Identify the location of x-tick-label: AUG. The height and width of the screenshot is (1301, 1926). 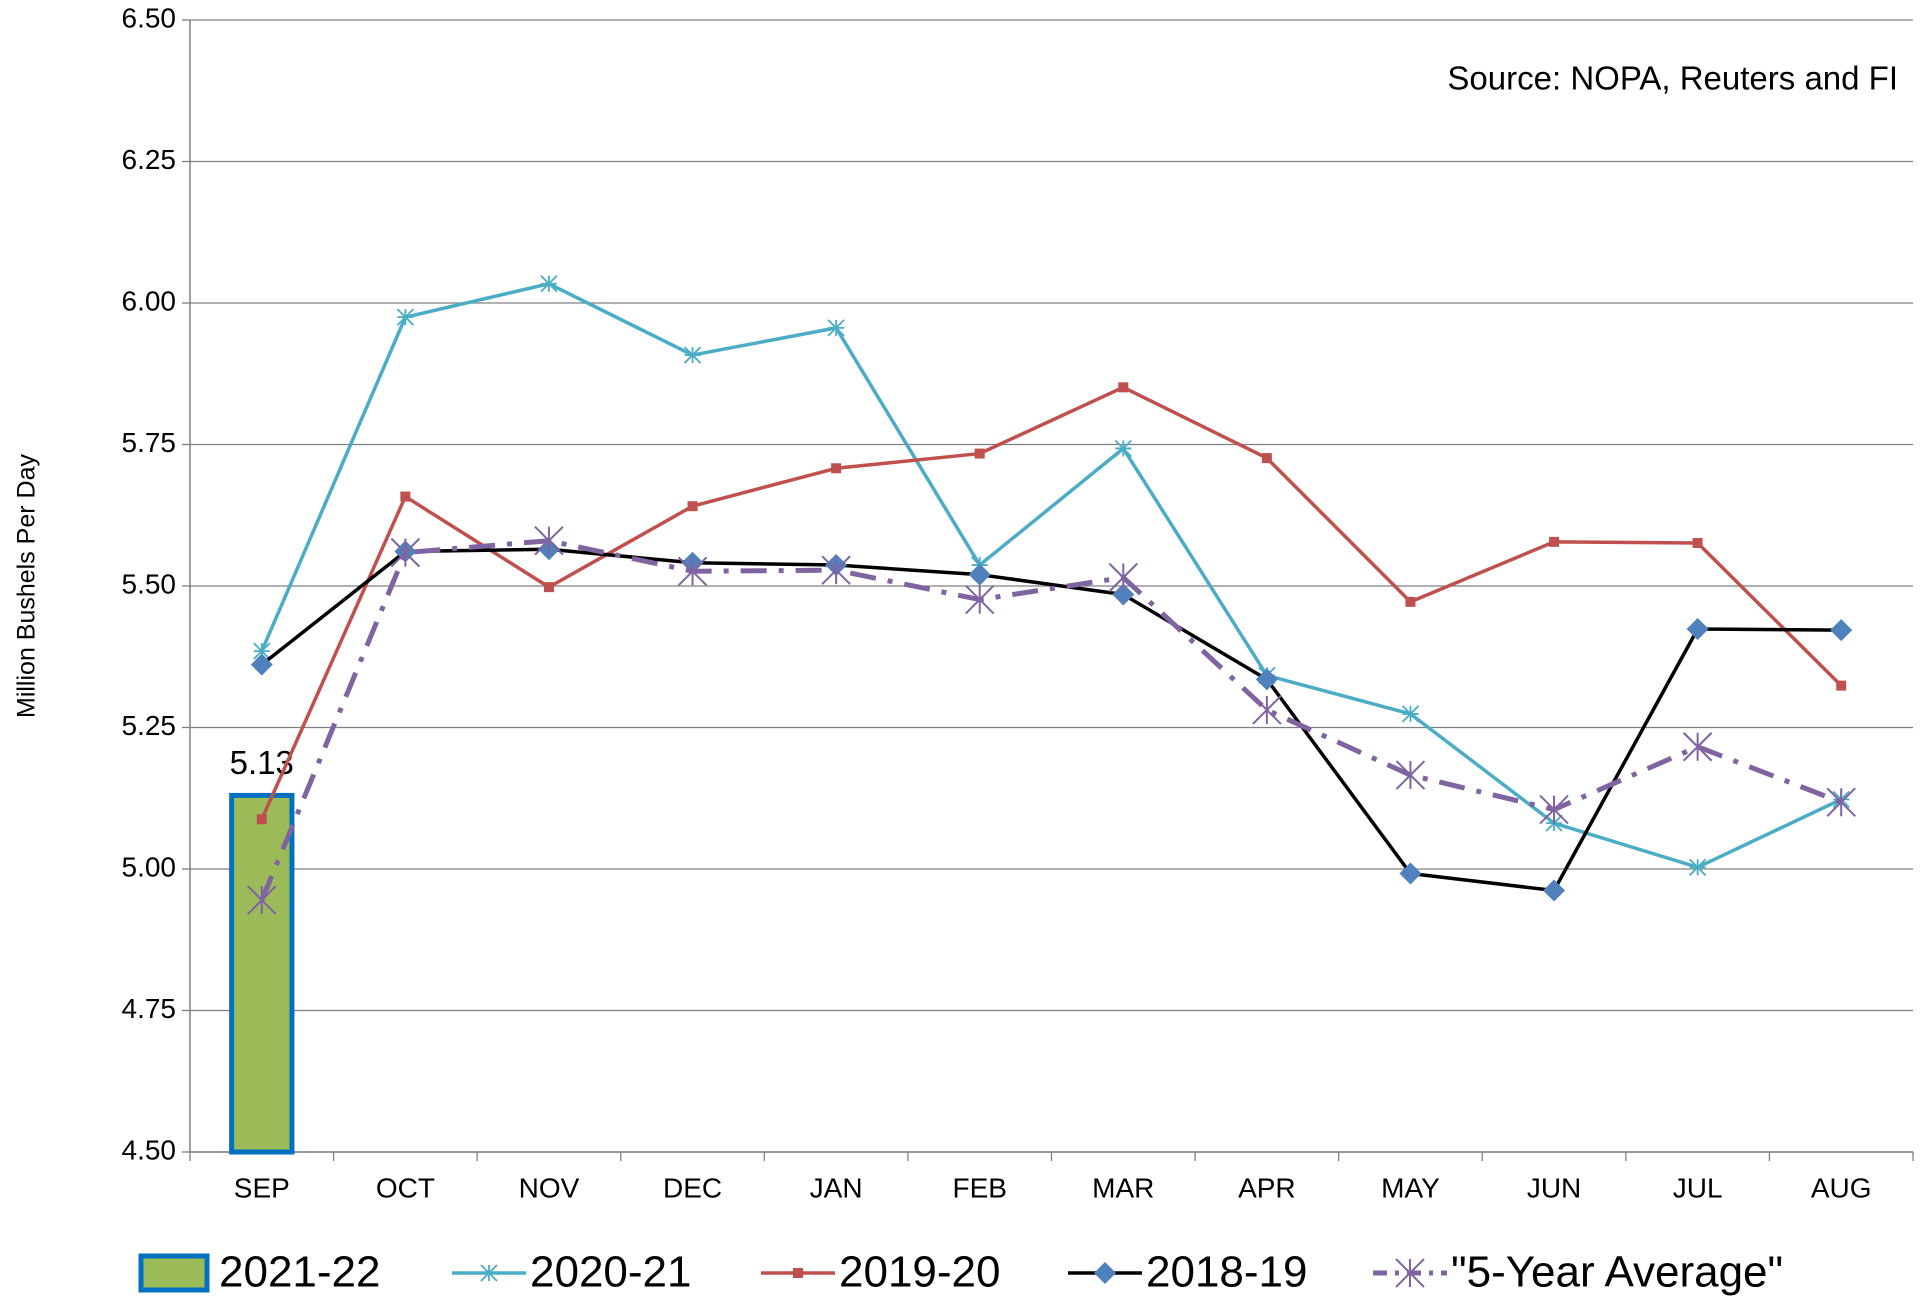
(1841, 1187).